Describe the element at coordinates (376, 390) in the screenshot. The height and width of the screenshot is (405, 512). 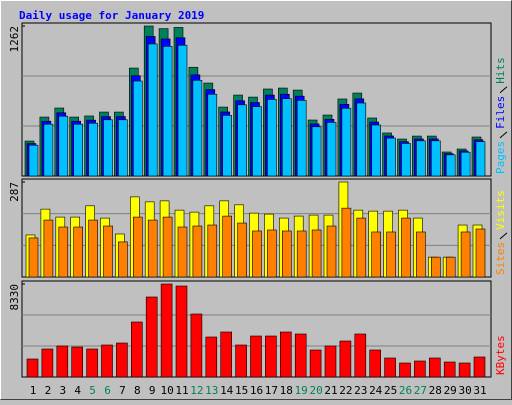
I see `x-tick-label: 24` at that location.